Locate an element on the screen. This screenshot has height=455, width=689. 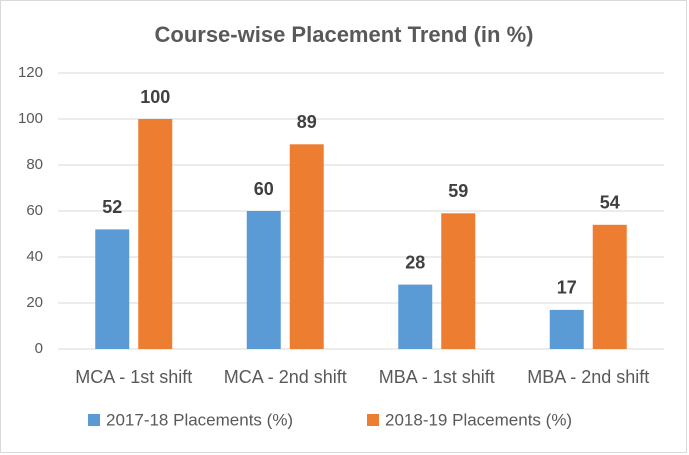
y-tick-label: 20 is located at coordinates (34, 302).